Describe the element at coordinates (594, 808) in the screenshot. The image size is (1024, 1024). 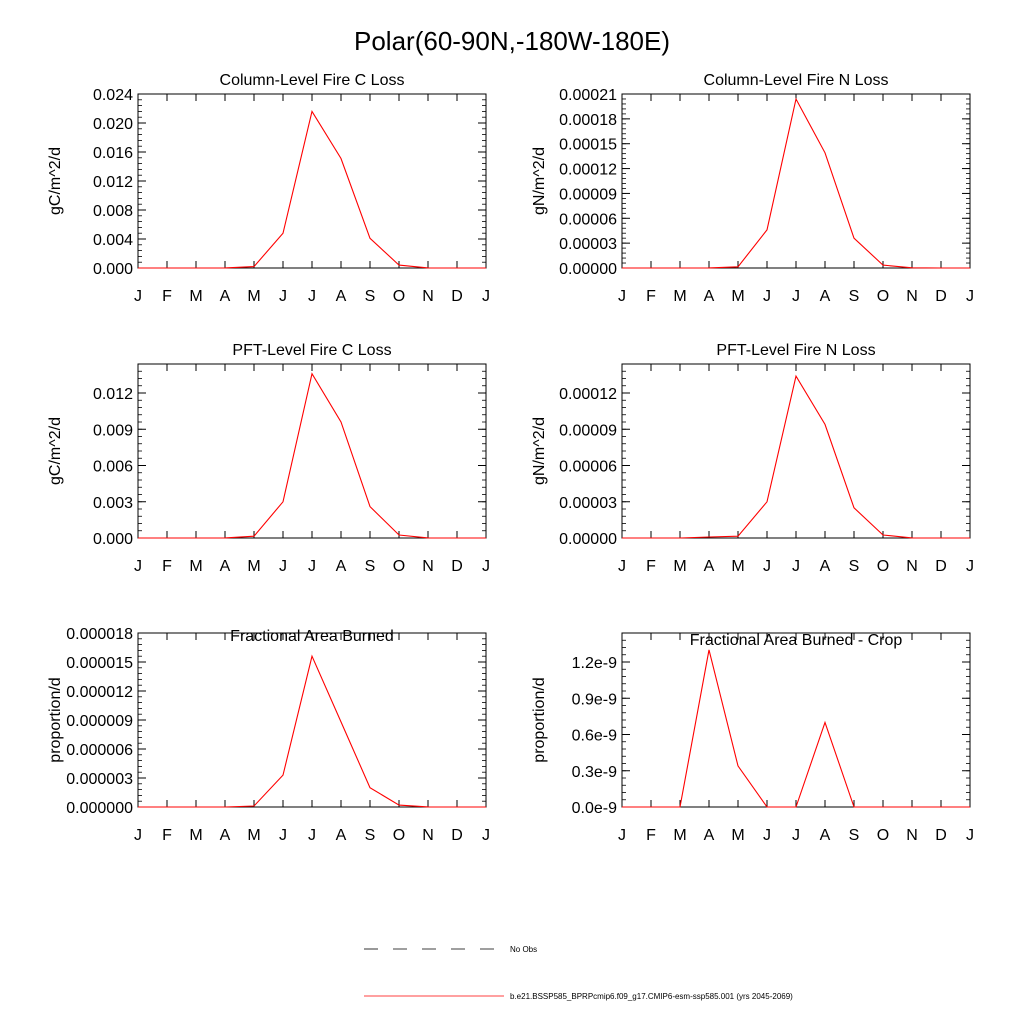
I see `y-tick-label: 0.0e-9` at that location.